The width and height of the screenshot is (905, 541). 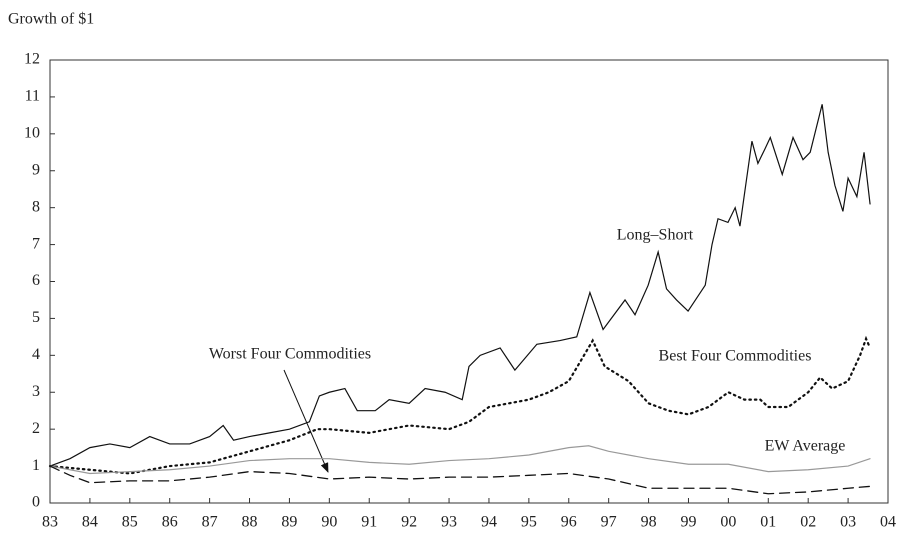 What do you see at coordinates (808, 522) in the screenshot?
I see `x-tick-label: 02` at bounding box center [808, 522].